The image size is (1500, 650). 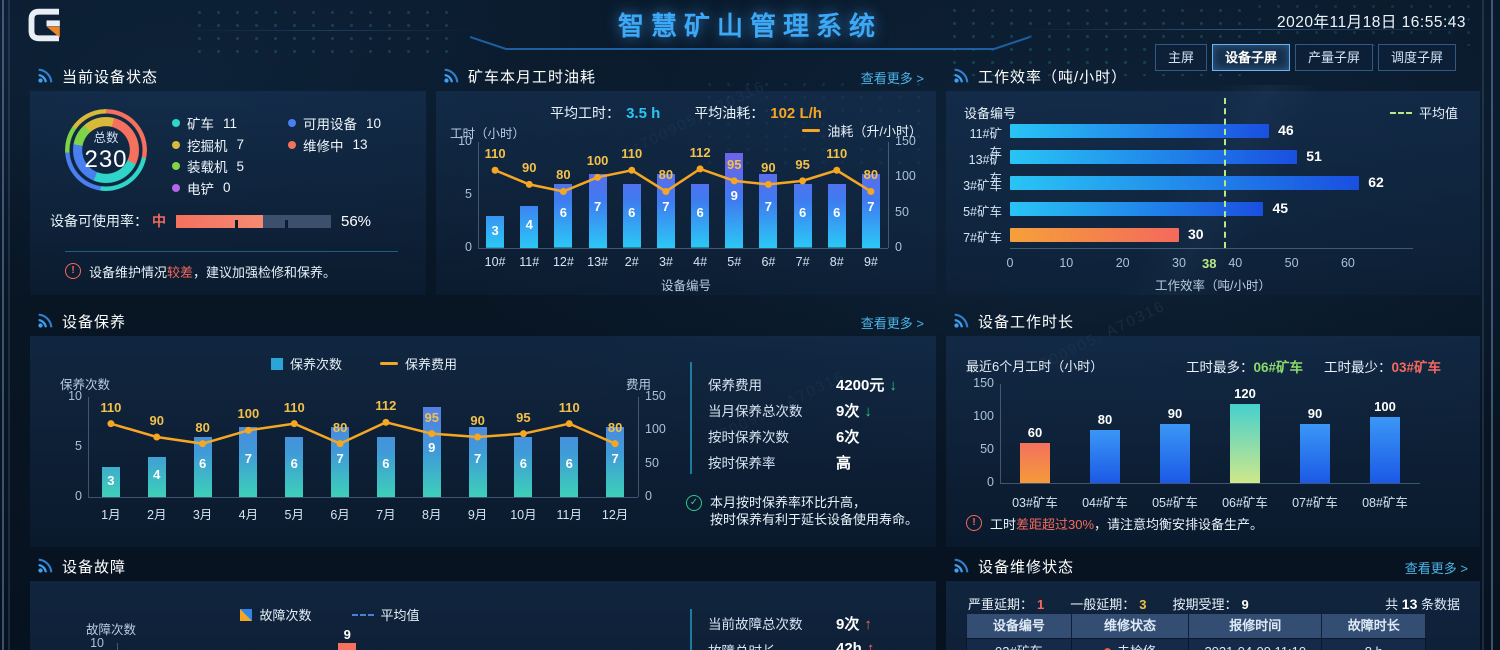 What do you see at coordinates (232, 145) in the screenshot?
I see `donut-legend-item: 挖掘机 7` at bounding box center [232, 145].